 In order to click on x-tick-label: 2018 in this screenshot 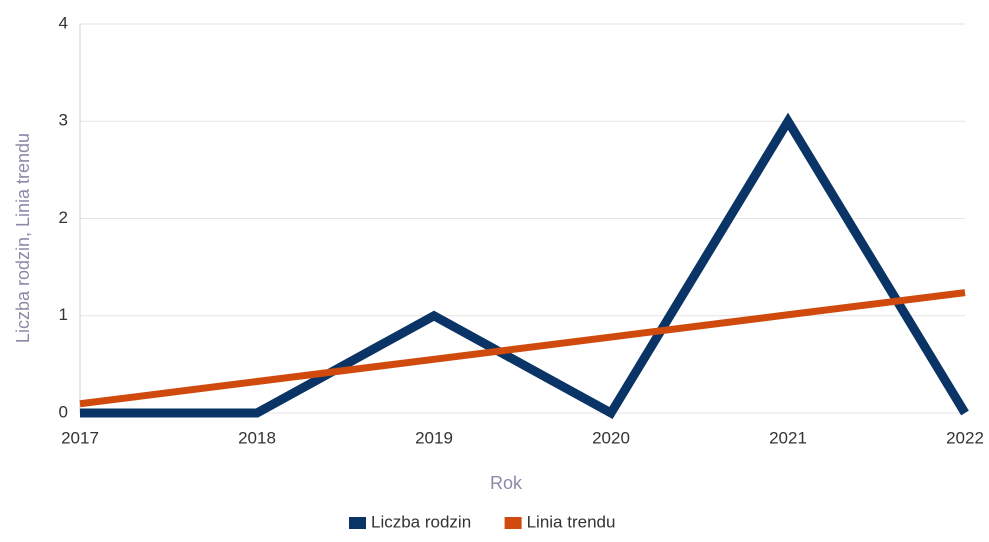, I will do `click(257, 437)`.